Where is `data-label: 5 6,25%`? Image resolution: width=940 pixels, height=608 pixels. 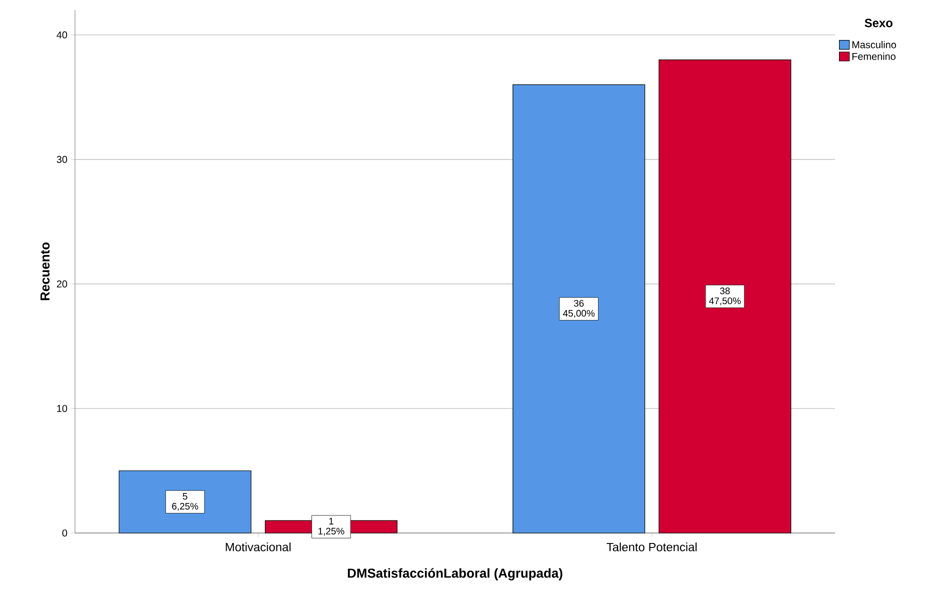
data-label: 5 6,25% is located at coordinates (185, 502).